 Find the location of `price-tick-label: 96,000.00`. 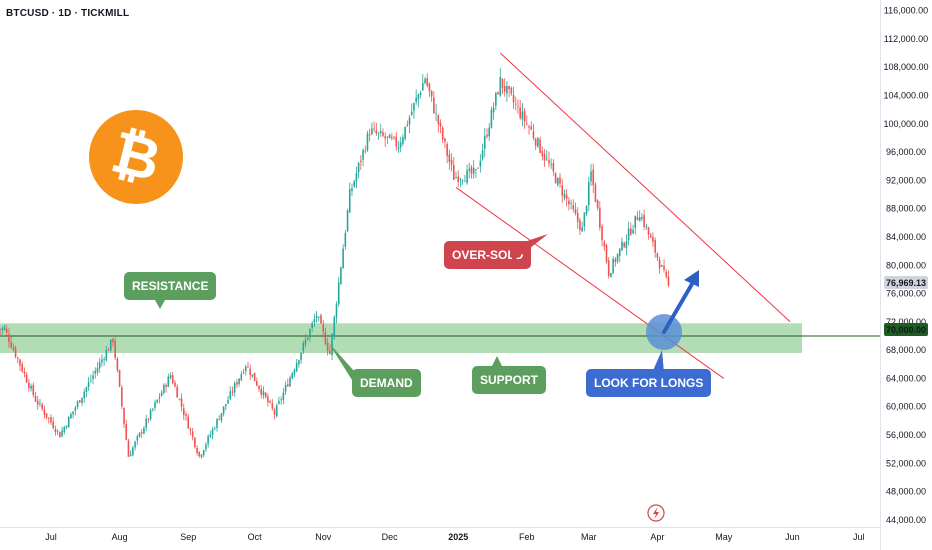

price-tick-label: 96,000.00 is located at coordinates (906, 152).